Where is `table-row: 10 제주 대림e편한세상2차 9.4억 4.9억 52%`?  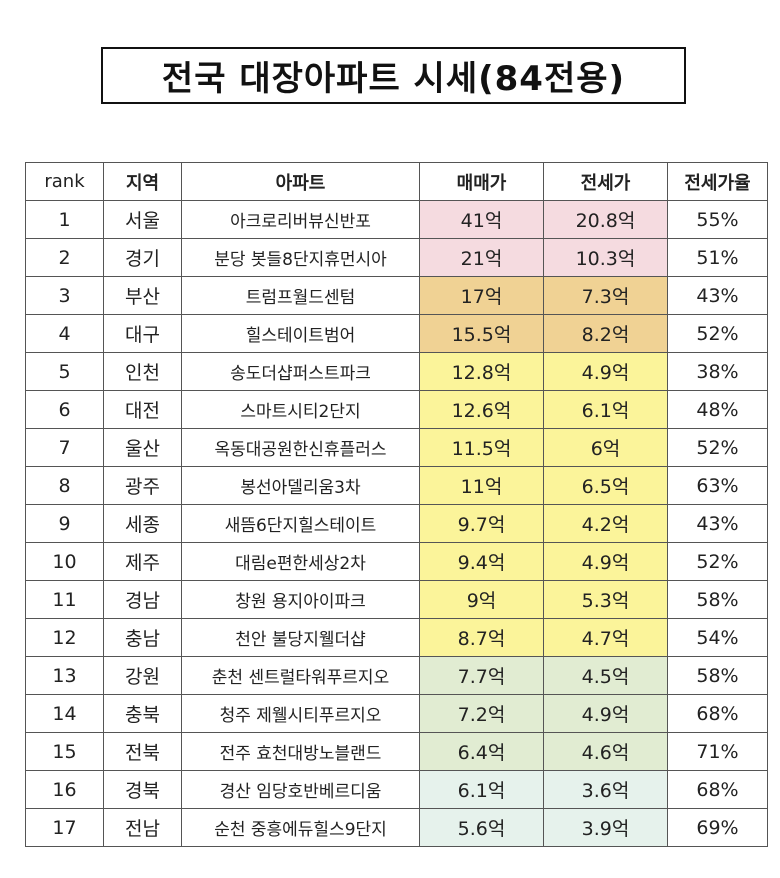 table-row: 10 제주 대림e편한세상2차 9.4억 4.9억 52% is located at coordinates (396, 561).